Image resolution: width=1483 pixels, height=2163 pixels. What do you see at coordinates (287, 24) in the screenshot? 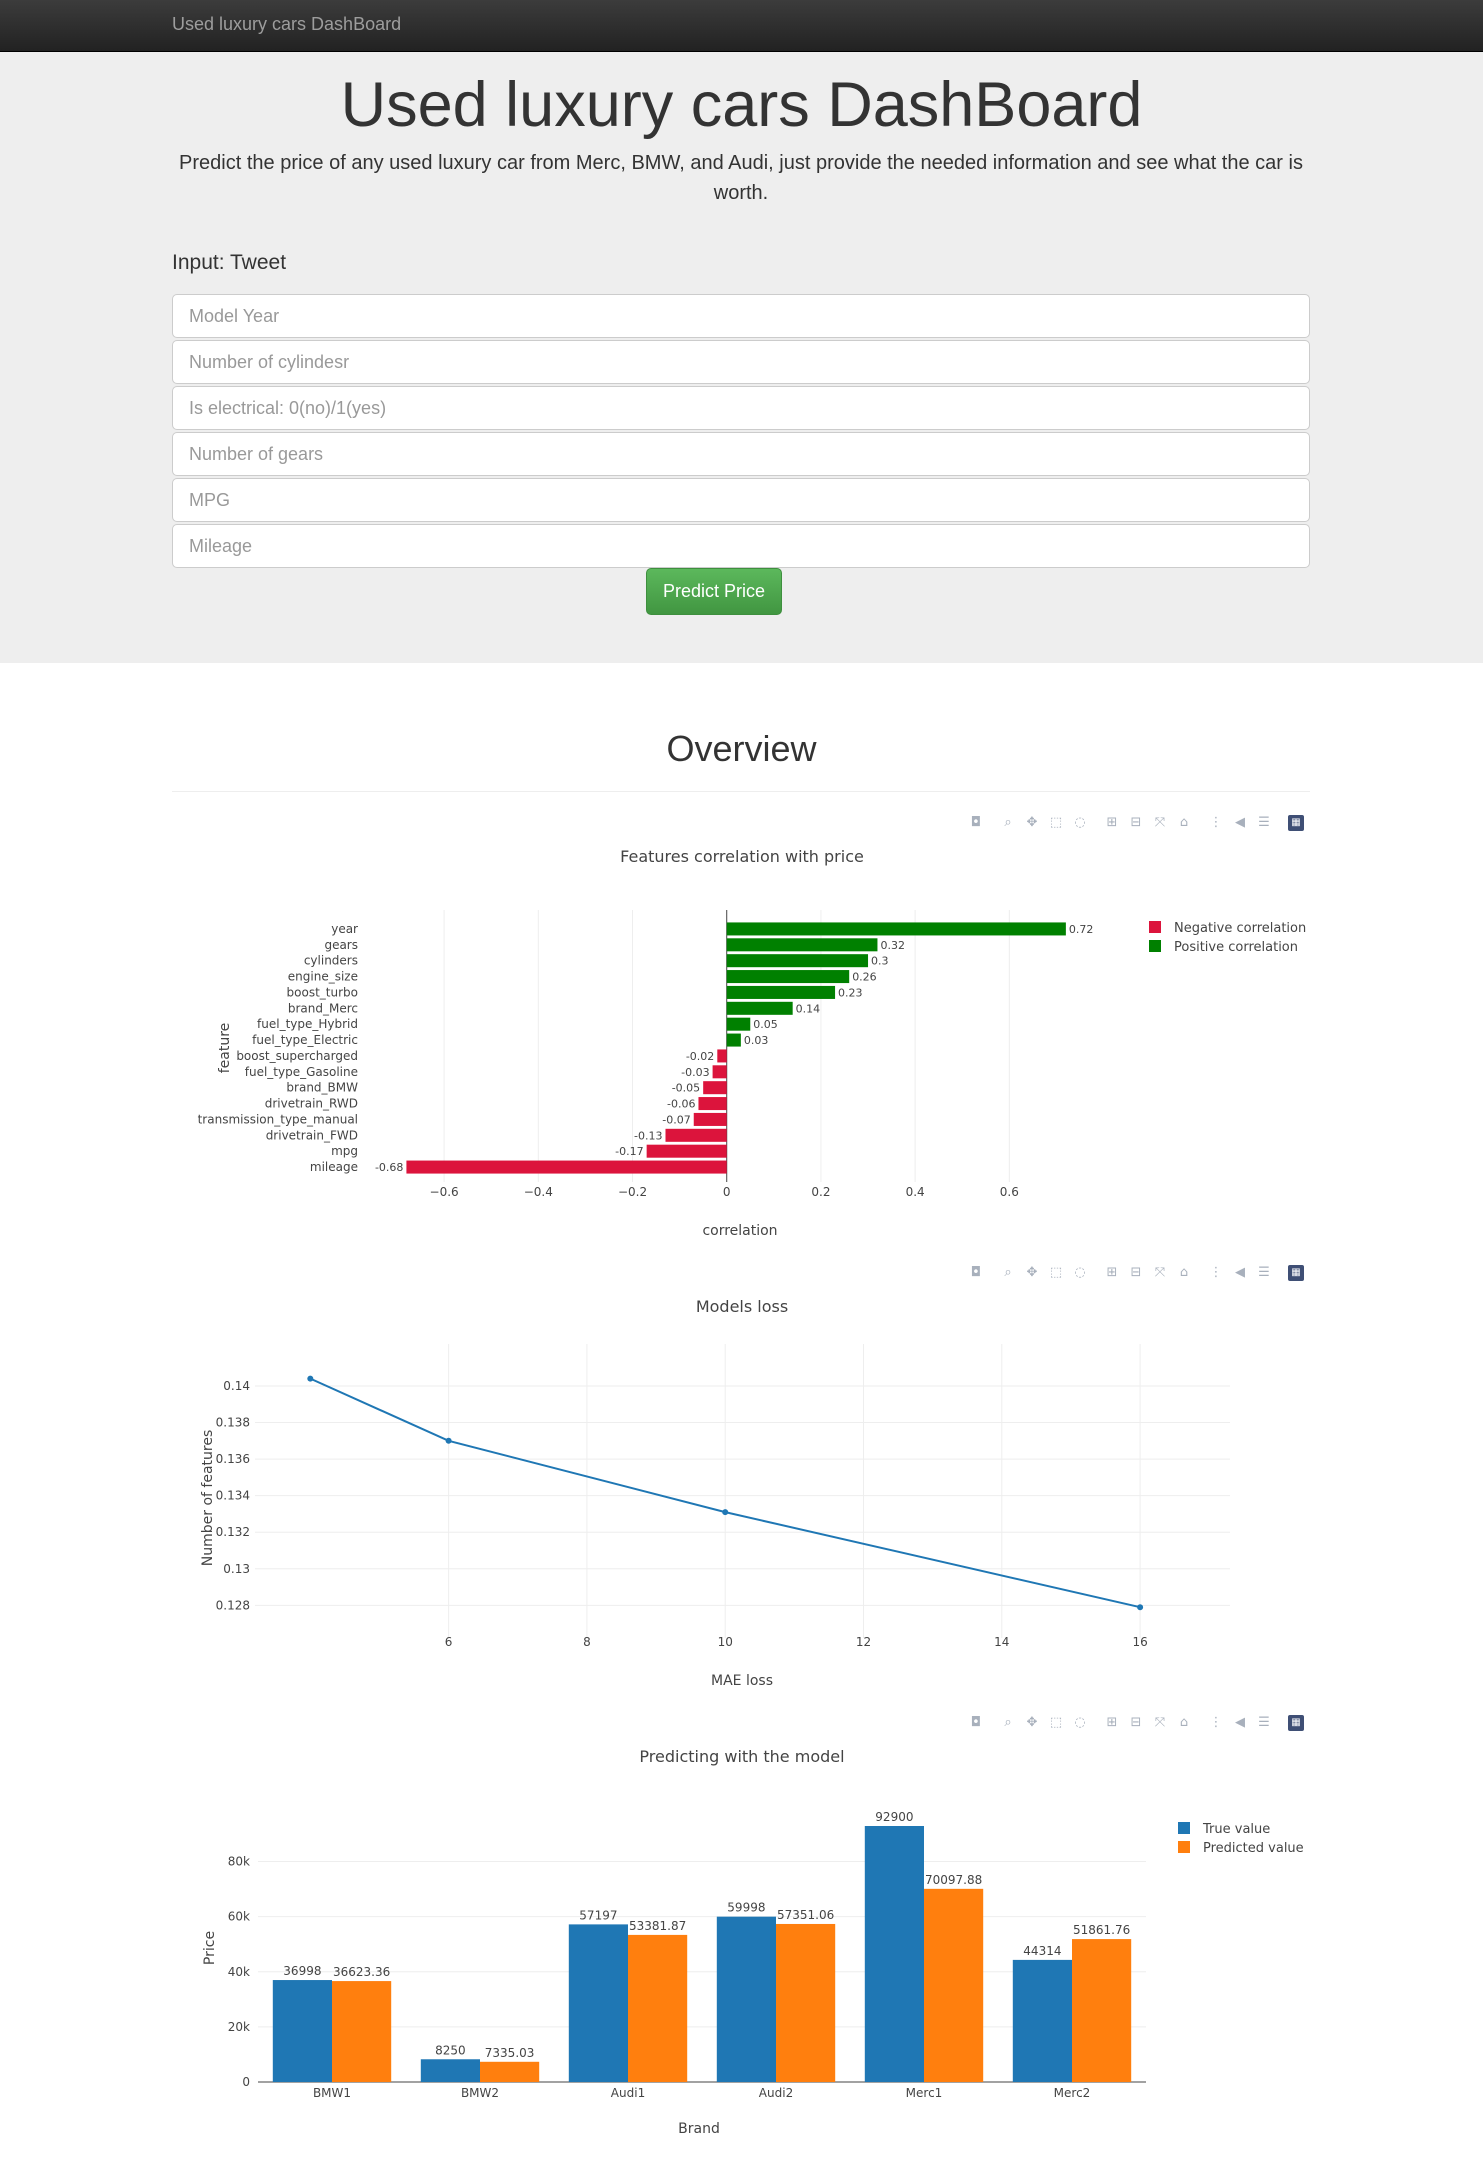
I see `navbar-brand: Used luxury cars DashBoard` at bounding box center [287, 24].